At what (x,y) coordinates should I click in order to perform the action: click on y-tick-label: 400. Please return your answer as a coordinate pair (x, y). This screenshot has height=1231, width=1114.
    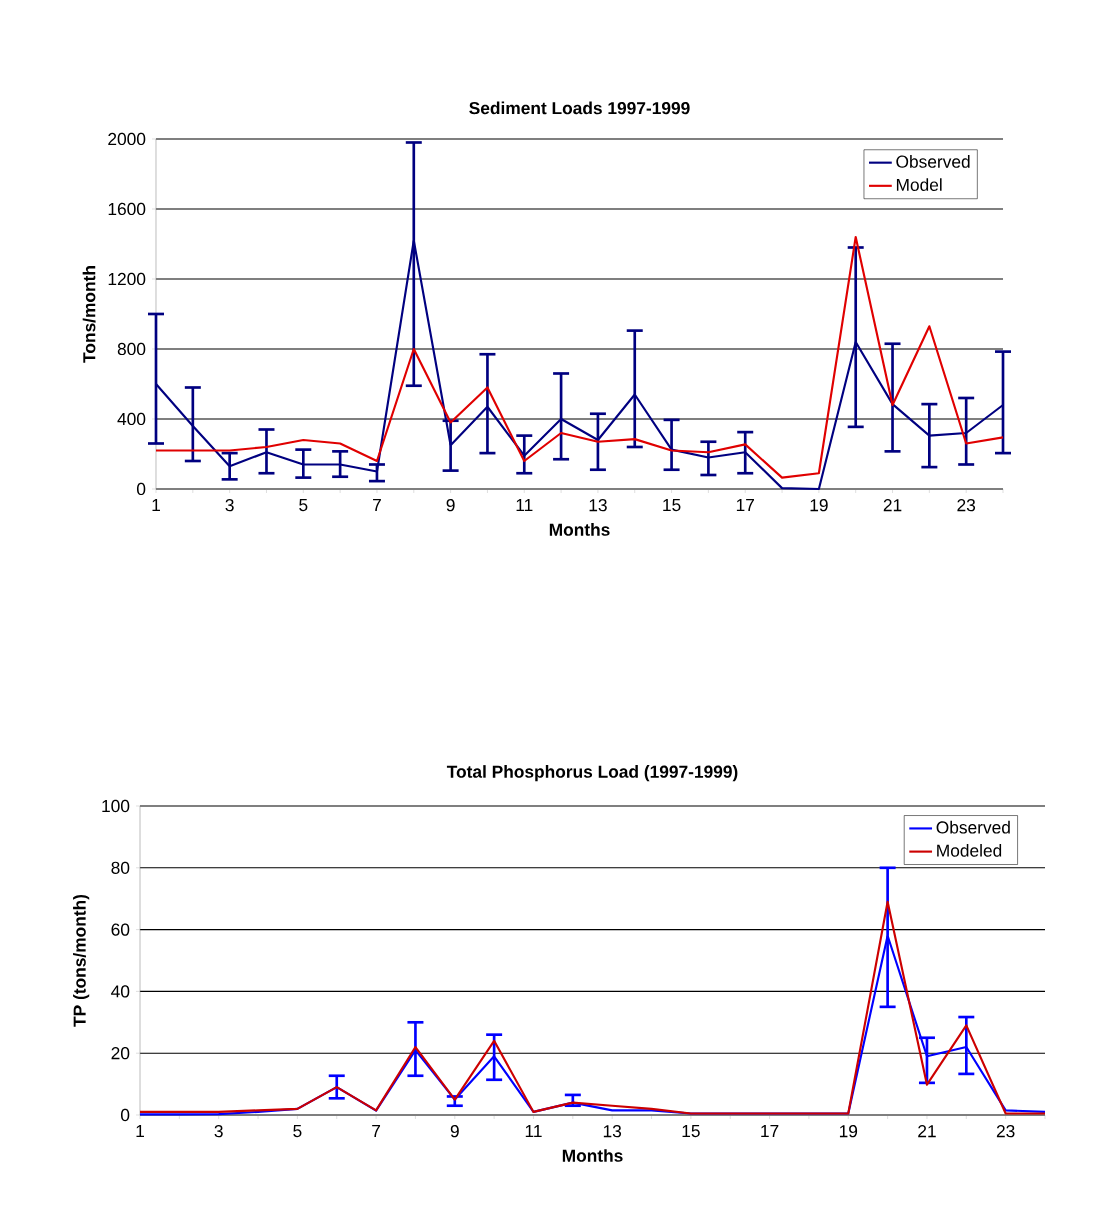
    Looking at the image, I should click on (131, 419).